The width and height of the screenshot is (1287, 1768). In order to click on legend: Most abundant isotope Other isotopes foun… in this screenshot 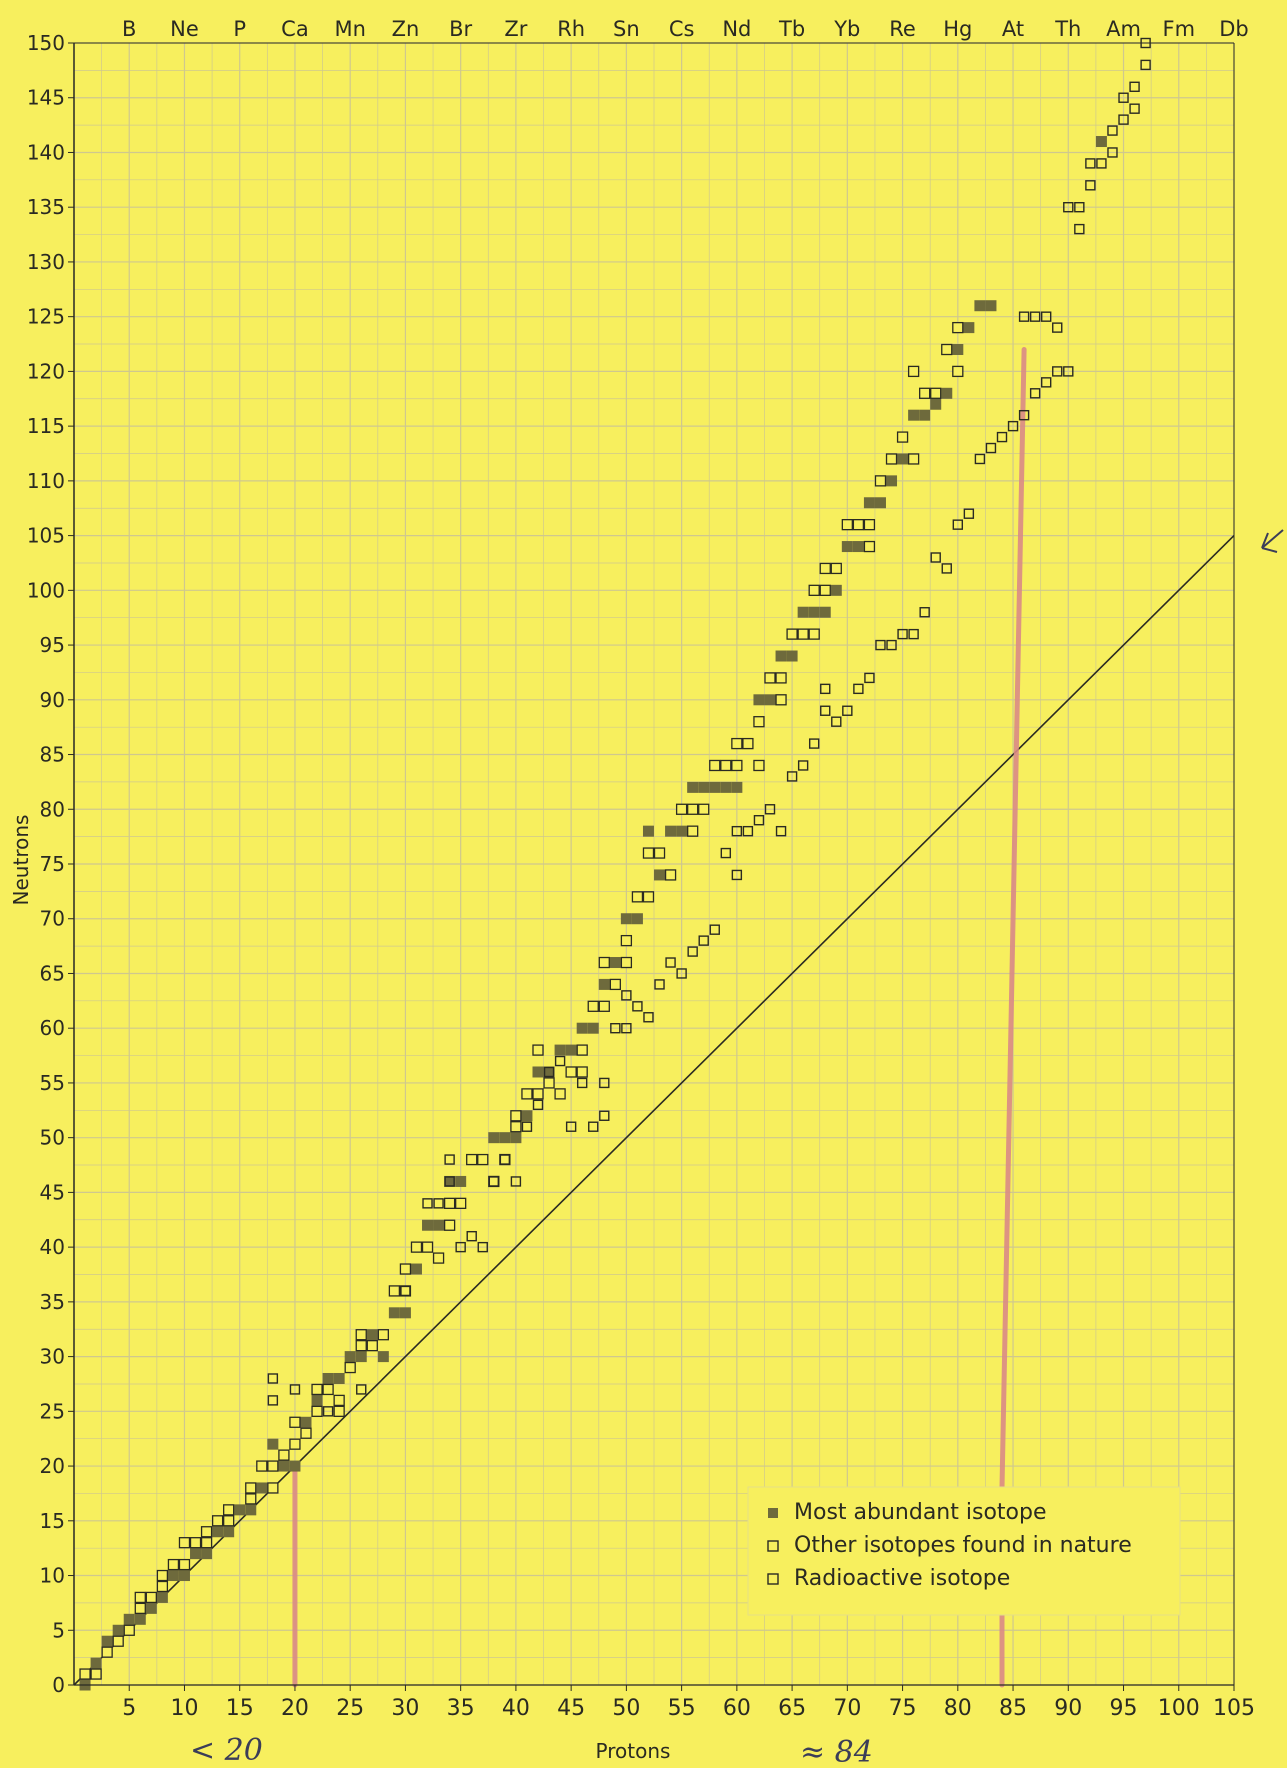, I will do `click(964, 1551)`.